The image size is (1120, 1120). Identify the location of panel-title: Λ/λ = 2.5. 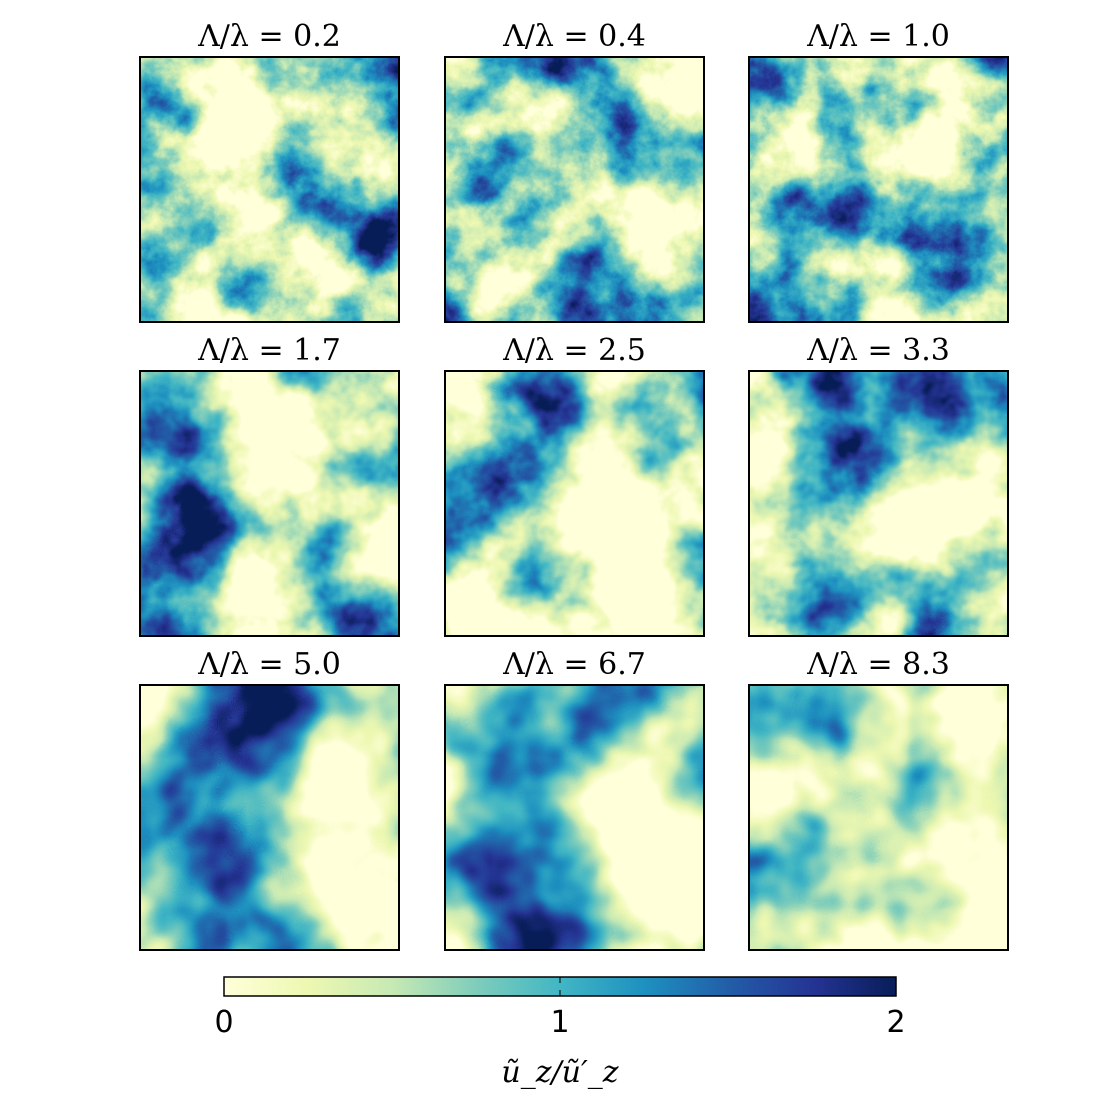
(574, 350).